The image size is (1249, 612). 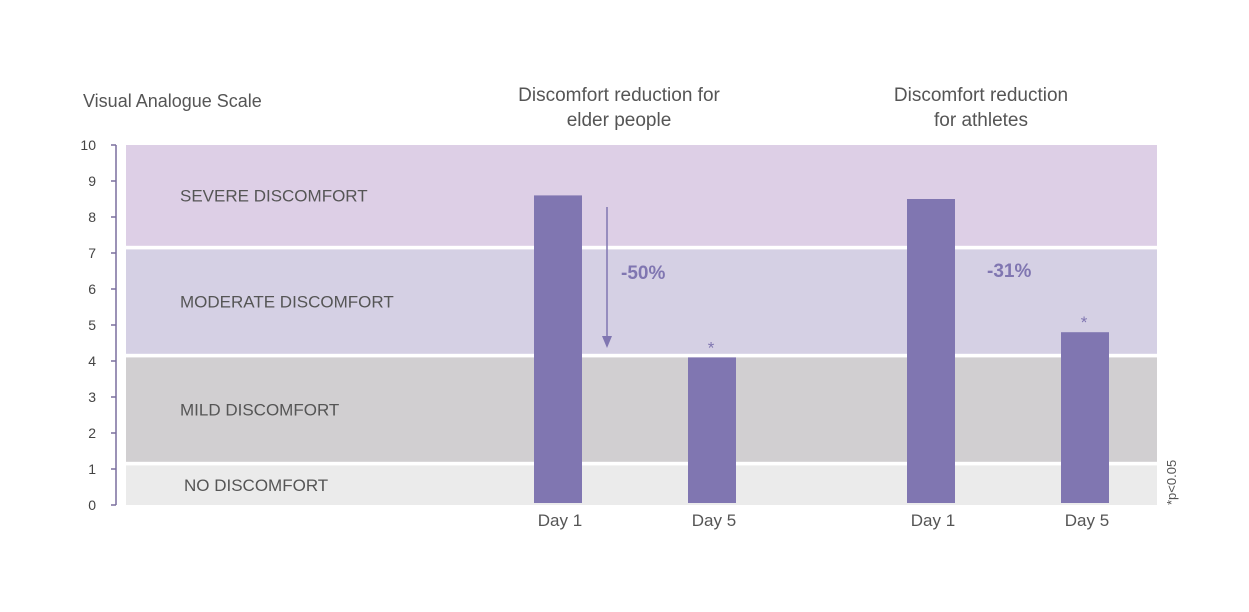 I want to click on y-axis-title: Visual Analogue Scale, so click(x=172, y=101).